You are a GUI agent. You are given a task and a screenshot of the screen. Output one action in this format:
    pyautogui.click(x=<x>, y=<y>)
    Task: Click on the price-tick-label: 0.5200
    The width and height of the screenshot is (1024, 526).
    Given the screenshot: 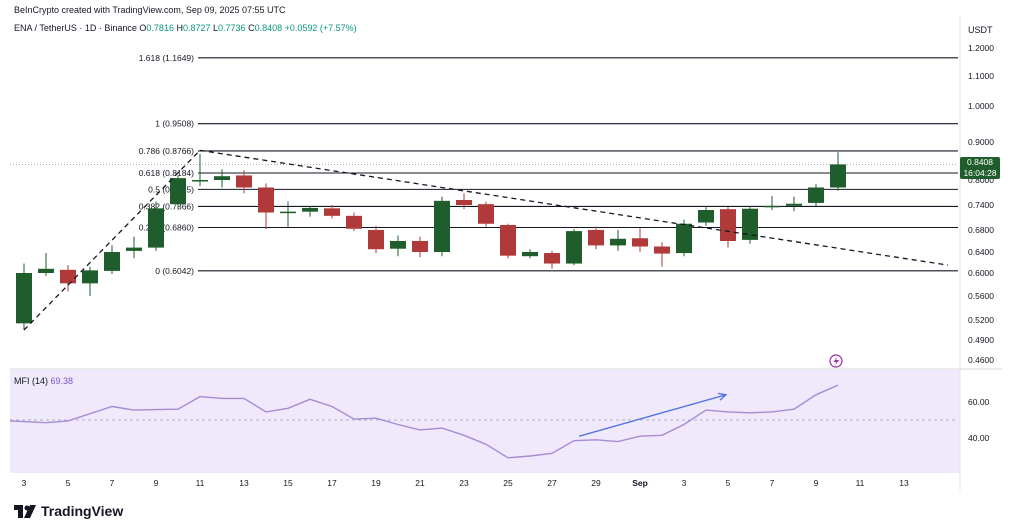 What is the action you would take?
    pyautogui.click(x=981, y=320)
    